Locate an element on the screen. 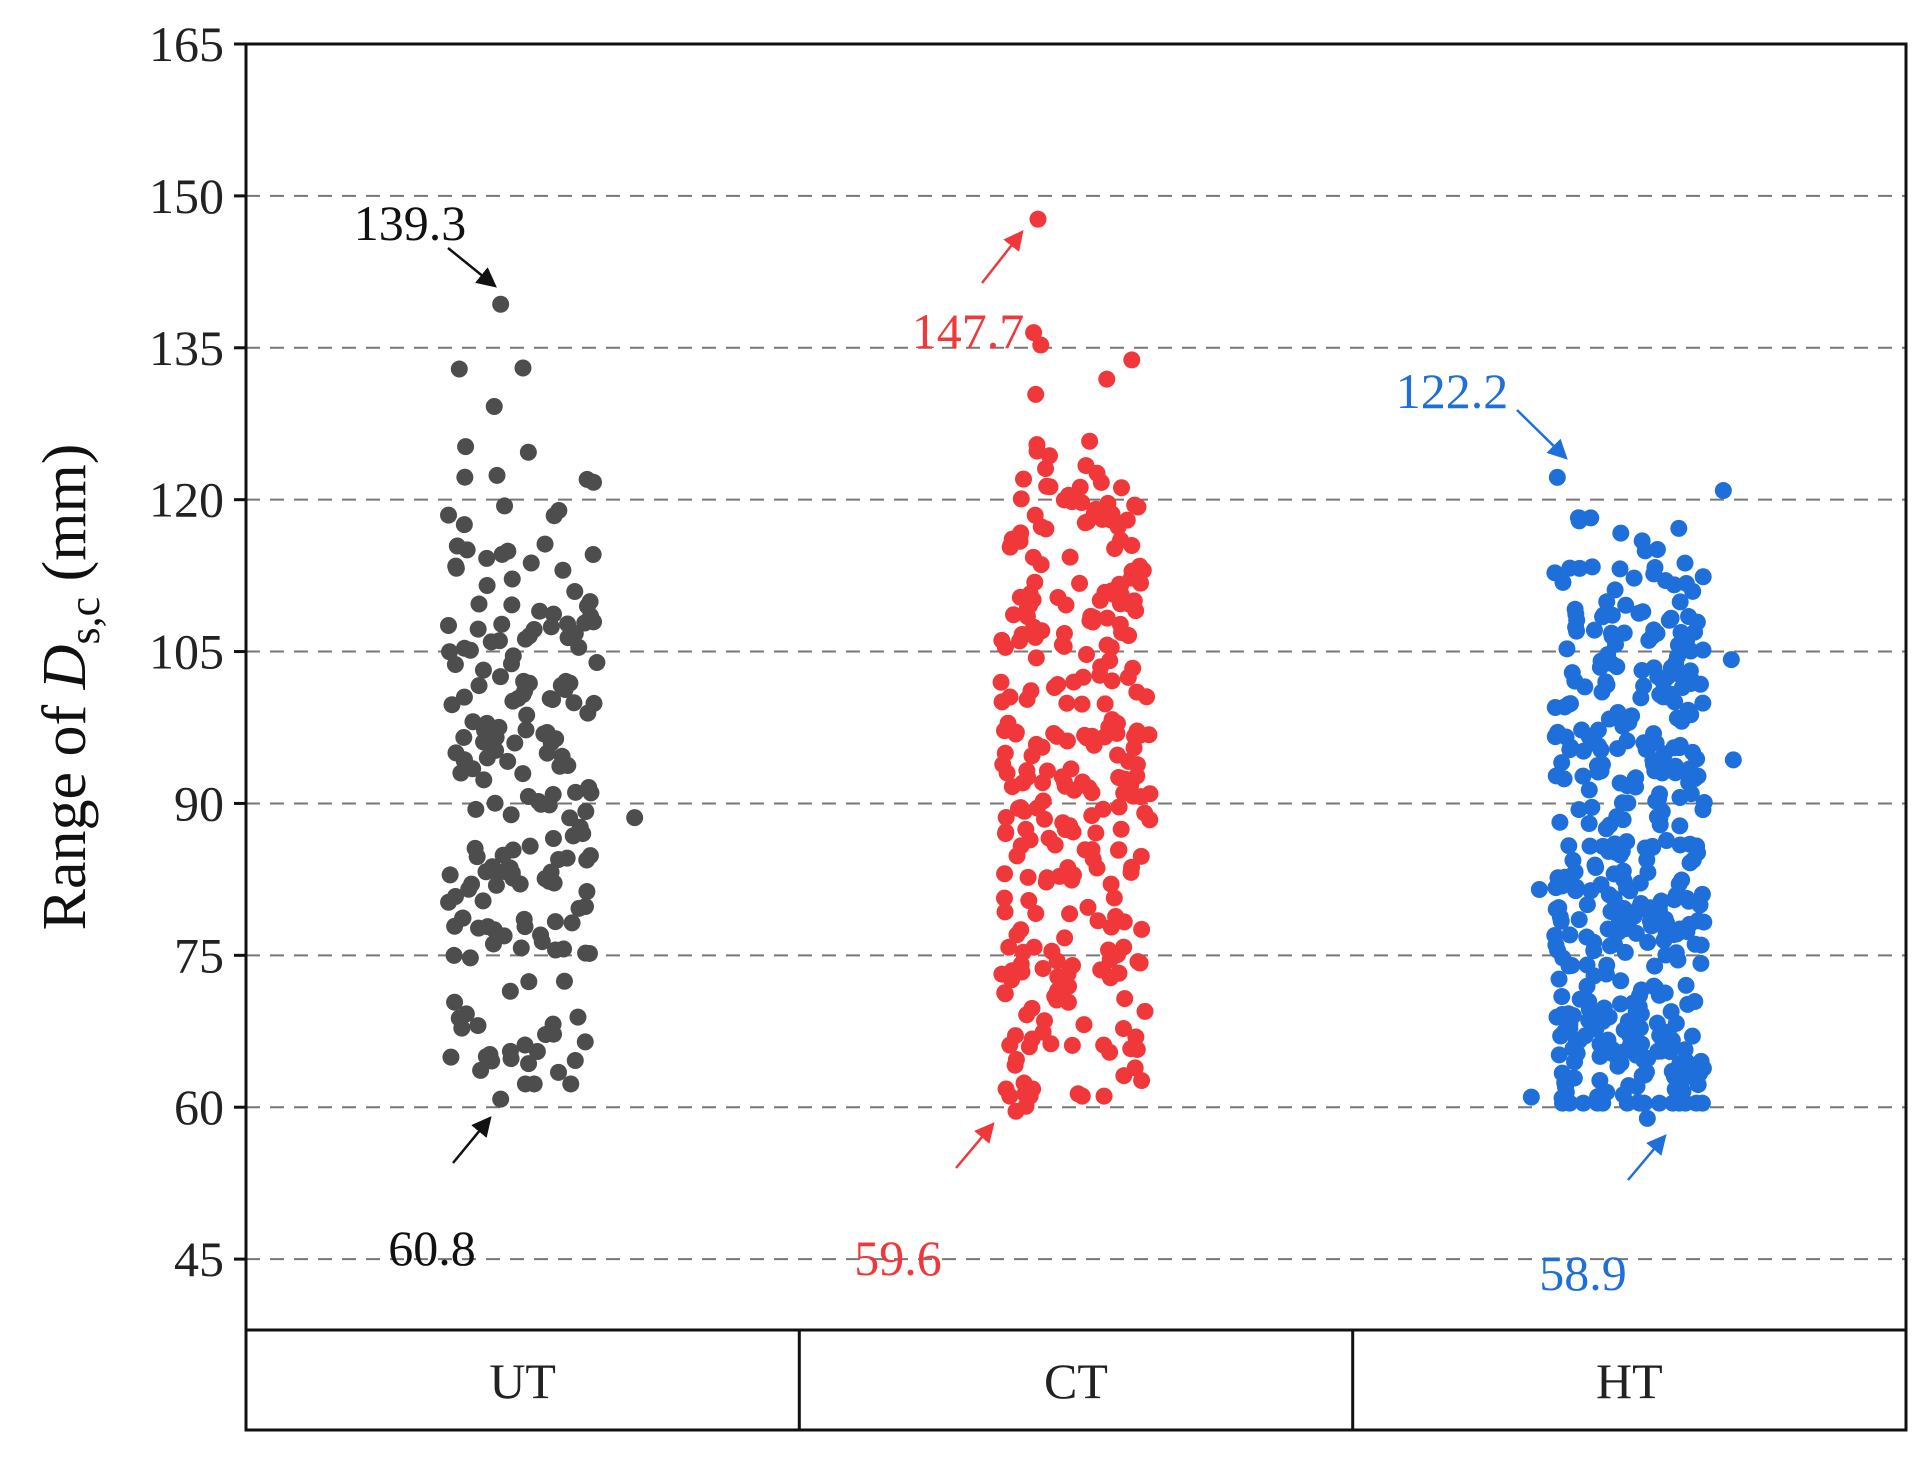 This screenshot has height=1458, width=1928. annotation-label: 122.2 is located at coordinates (1452, 391).